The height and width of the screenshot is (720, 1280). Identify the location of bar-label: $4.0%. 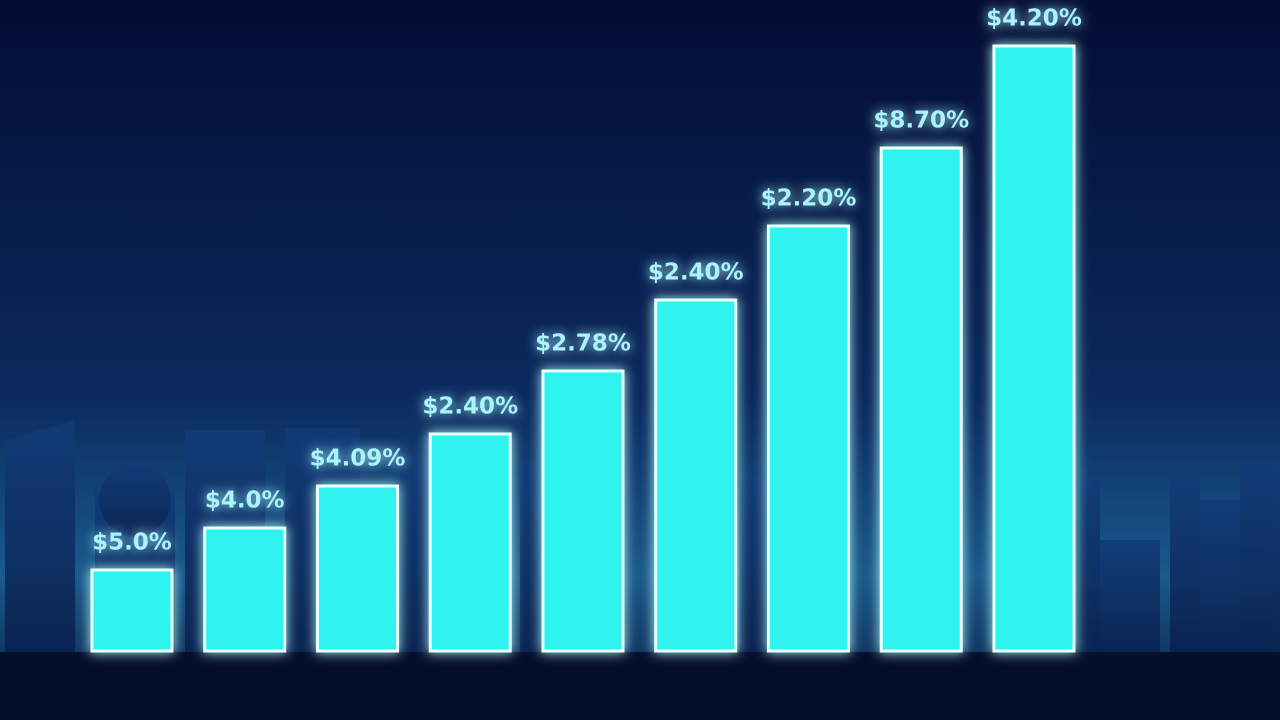
(245, 501).